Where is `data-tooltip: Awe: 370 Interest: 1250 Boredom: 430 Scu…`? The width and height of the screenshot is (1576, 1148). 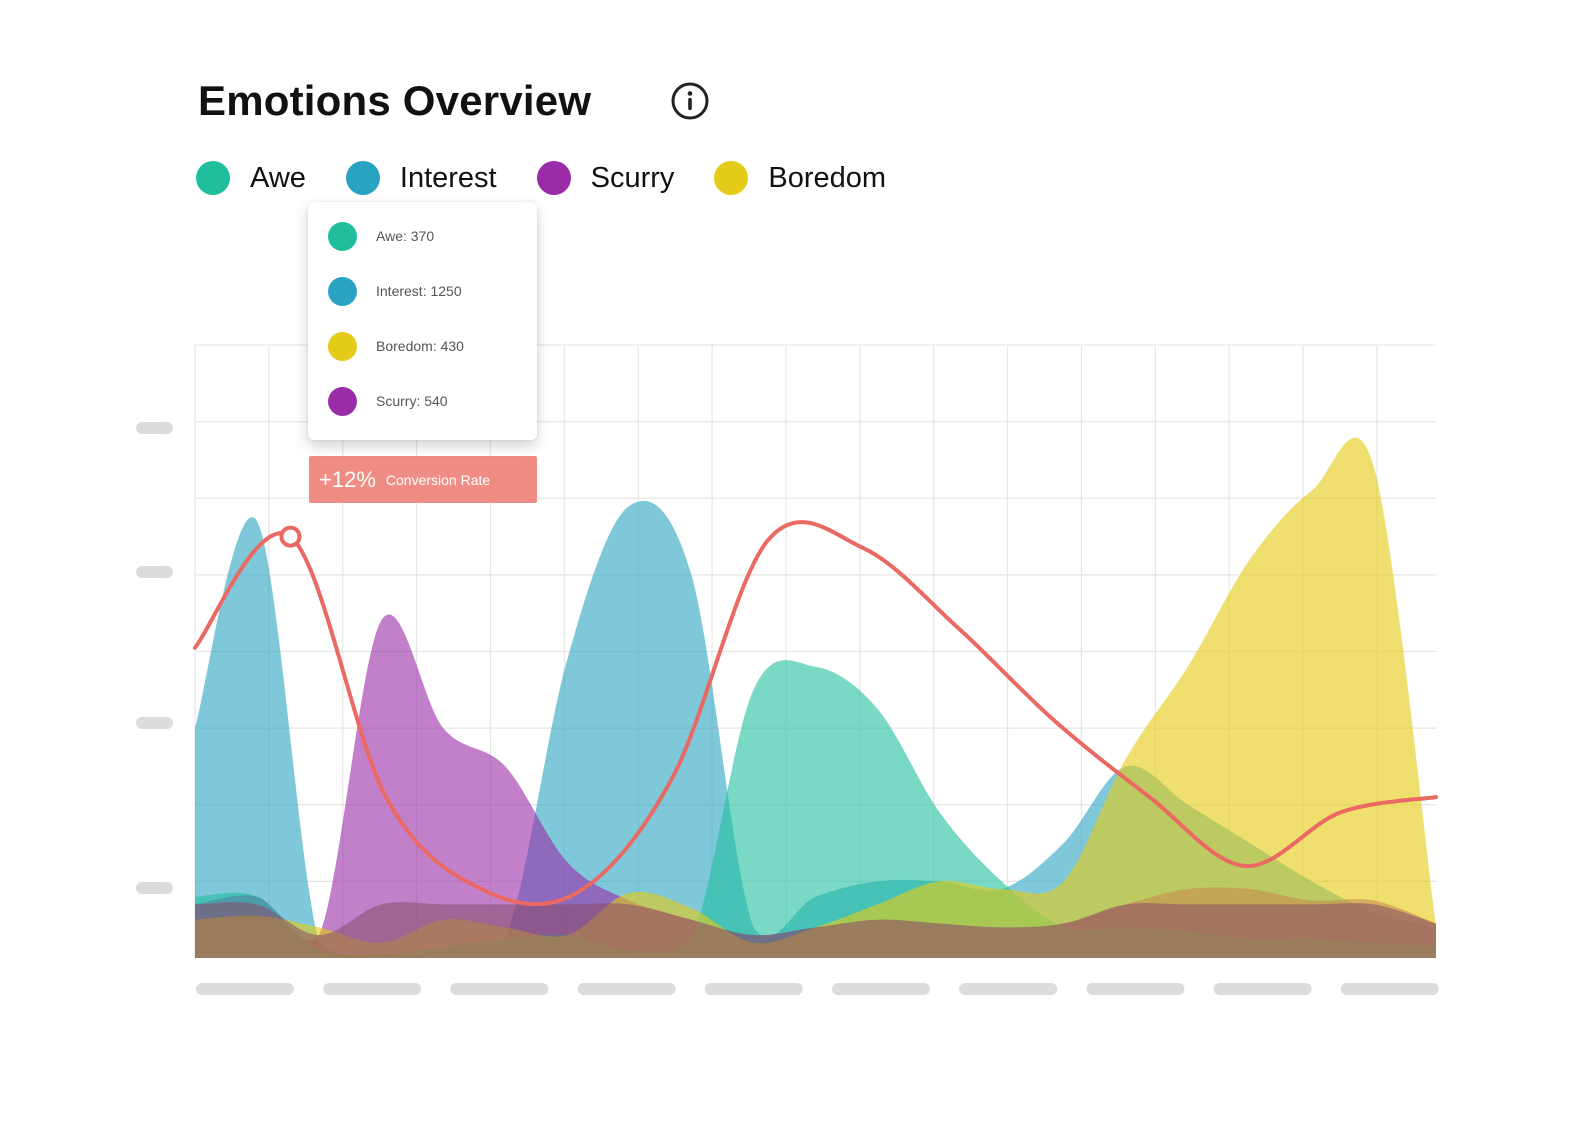
data-tooltip: Awe: 370 Interest: 1250 Boredom: 430 Scu… is located at coordinates (422, 321).